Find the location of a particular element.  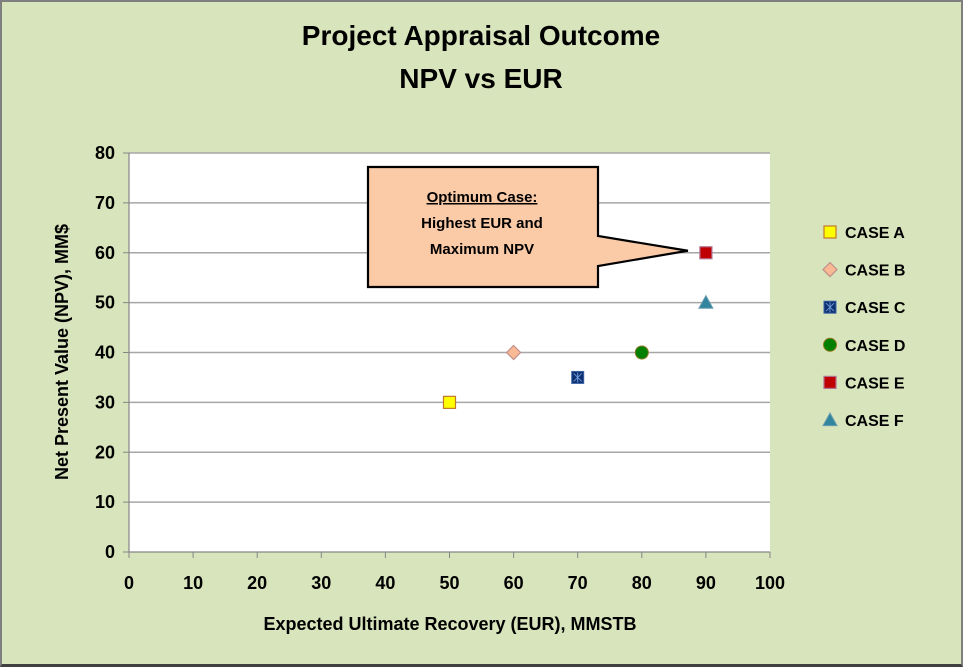

annotation-callout: Optimum Case: Highest EUR and Maximum NPV is located at coordinates (527, 227).